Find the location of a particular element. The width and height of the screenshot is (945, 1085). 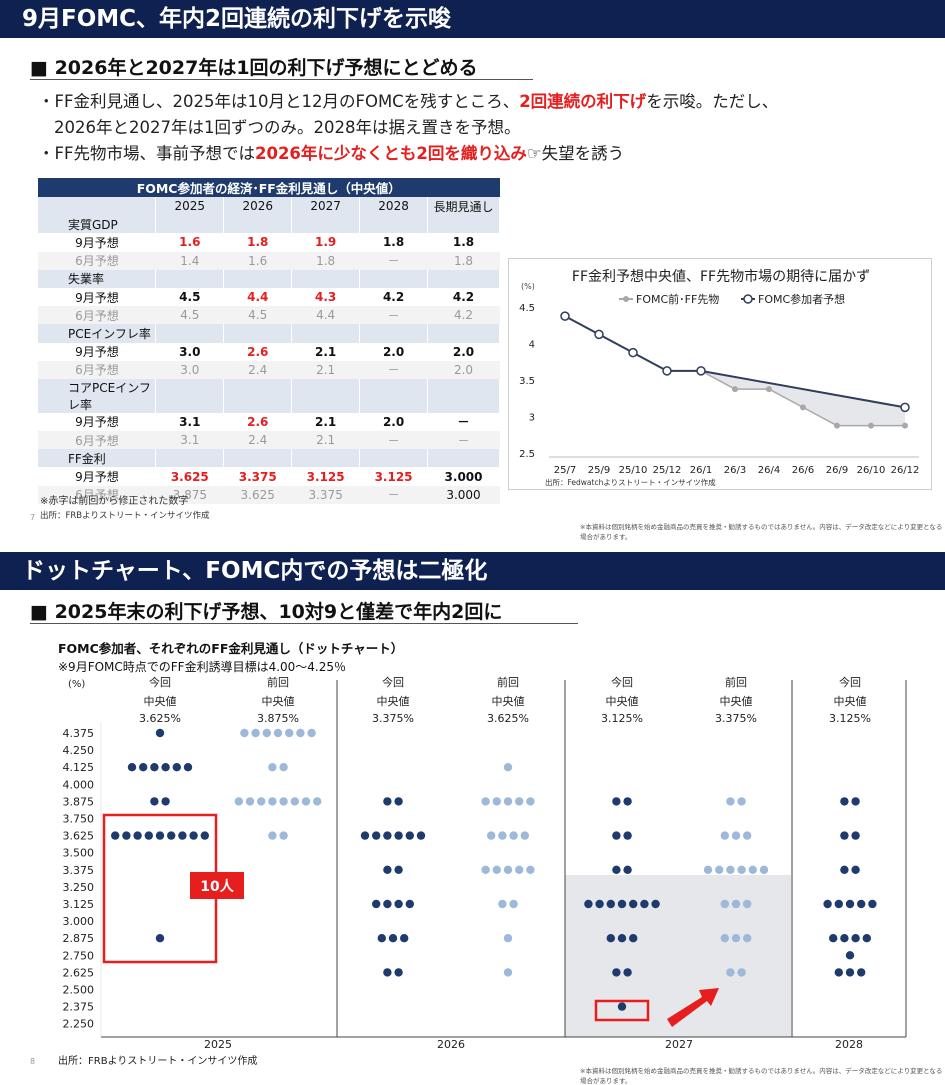

table-cell: 3.625 is located at coordinates (257, 494).